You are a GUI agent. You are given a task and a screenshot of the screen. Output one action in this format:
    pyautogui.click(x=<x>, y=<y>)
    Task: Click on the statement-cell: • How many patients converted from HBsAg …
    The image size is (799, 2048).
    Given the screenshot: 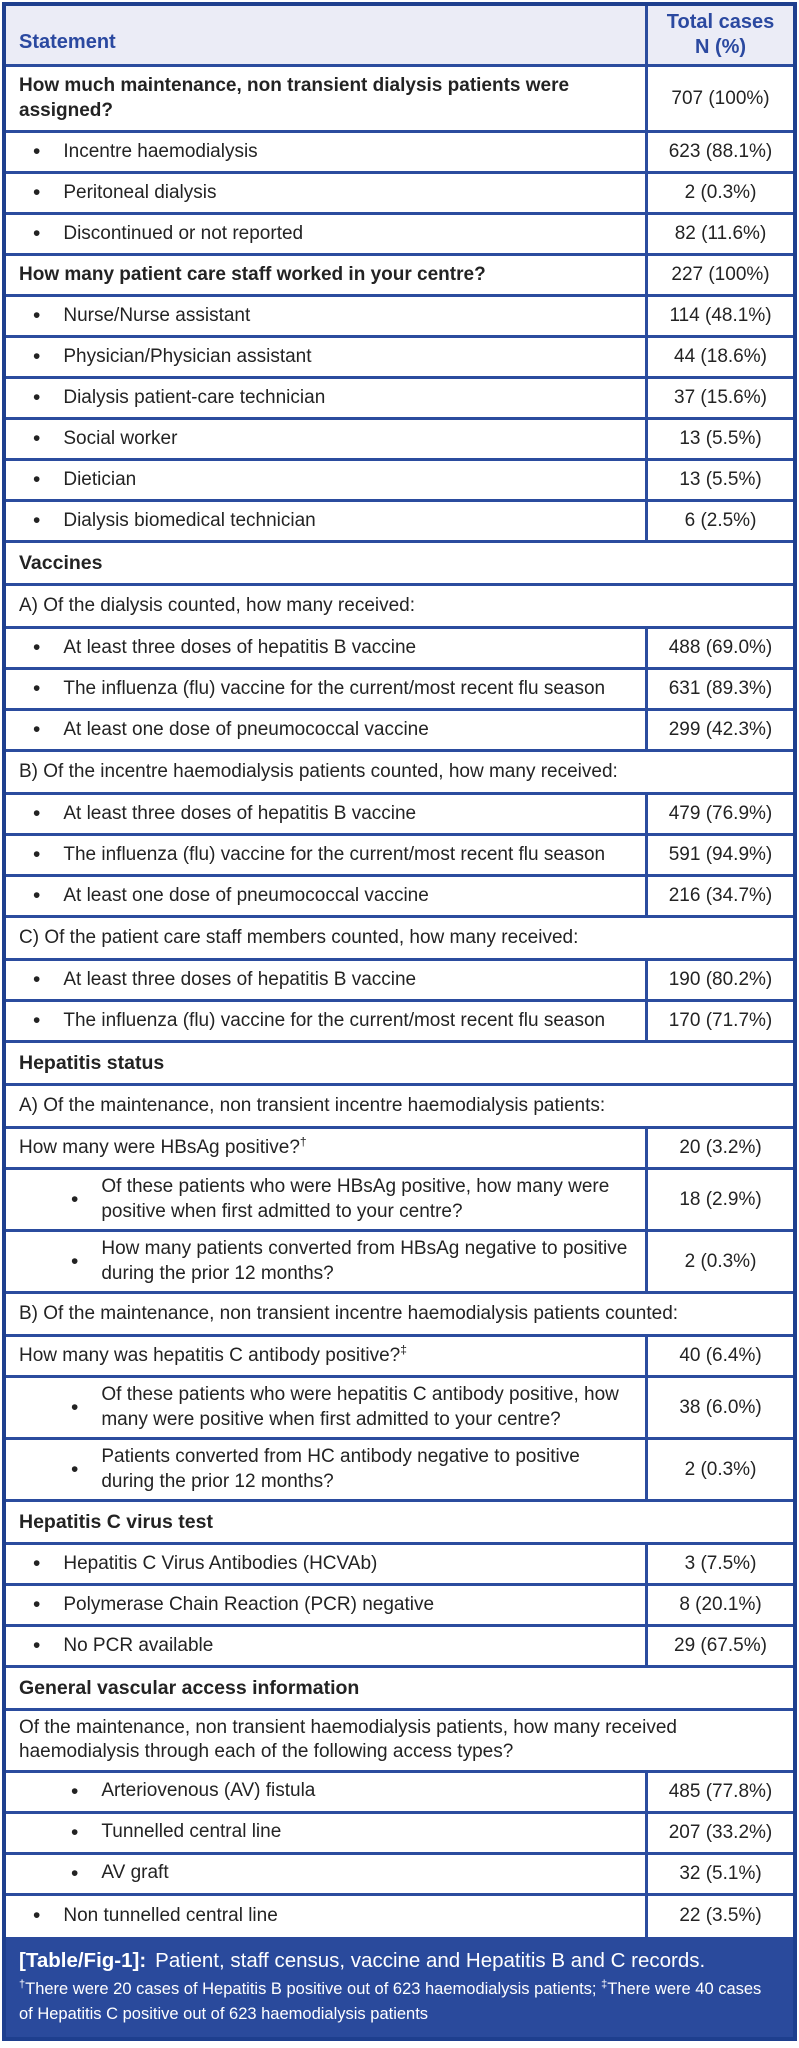 What is the action you would take?
    pyautogui.click(x=325, y=1261)
    